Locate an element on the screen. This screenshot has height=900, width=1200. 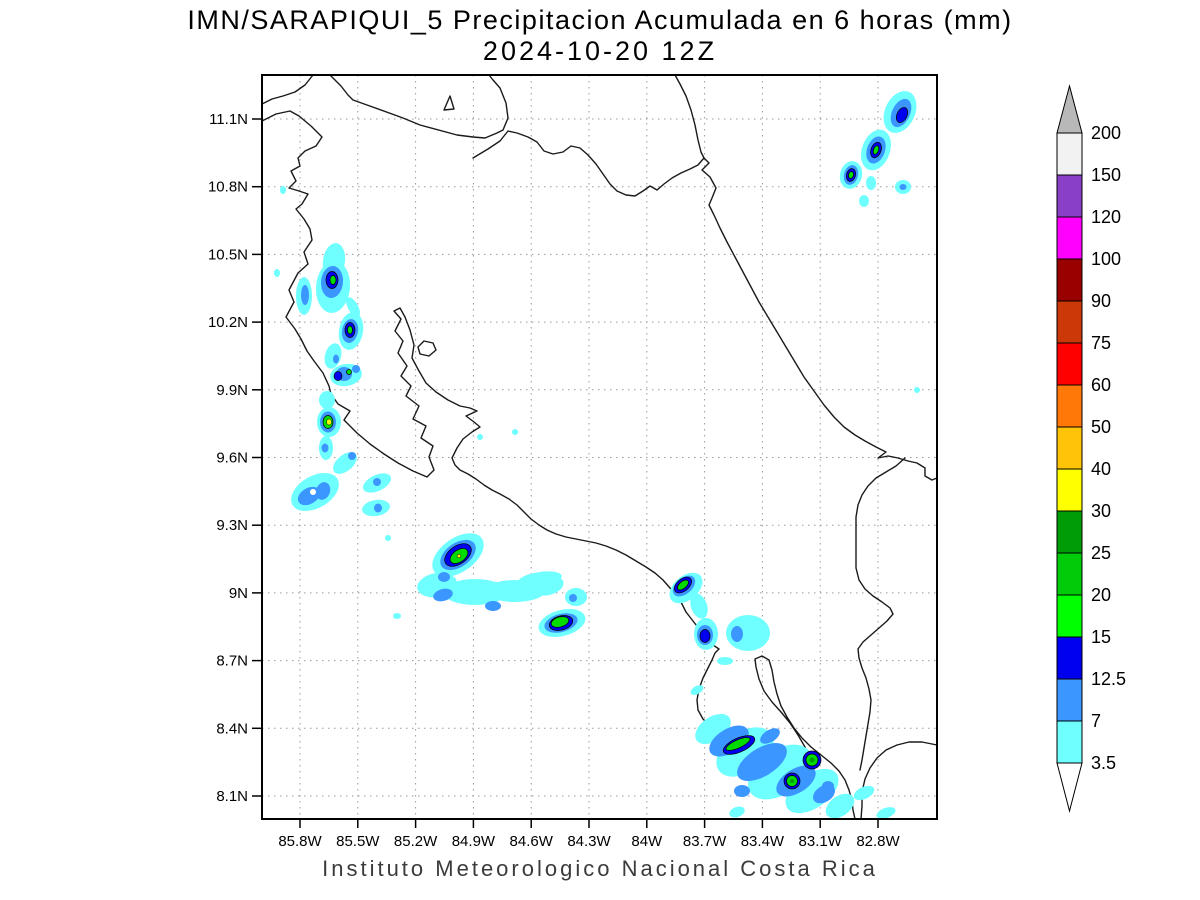
caribbean-coast-nicaragua-north is located at coordinates (689, 116).